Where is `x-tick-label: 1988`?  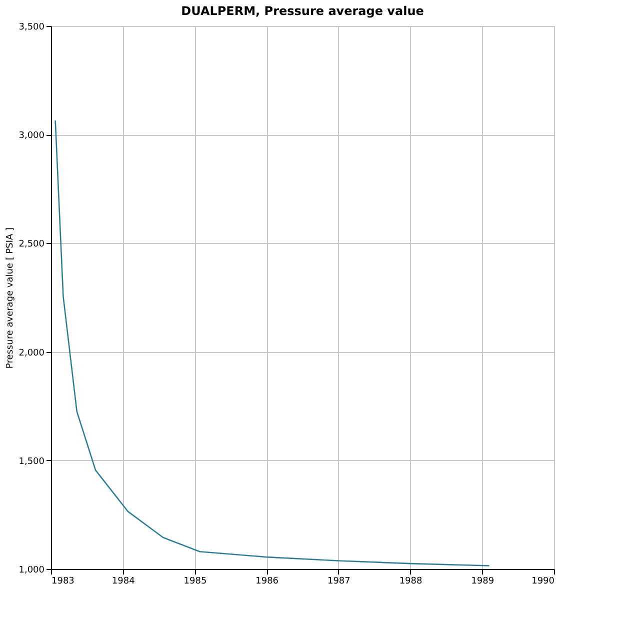 x-tick-label: 1988 is located at coordinates (411, 581).